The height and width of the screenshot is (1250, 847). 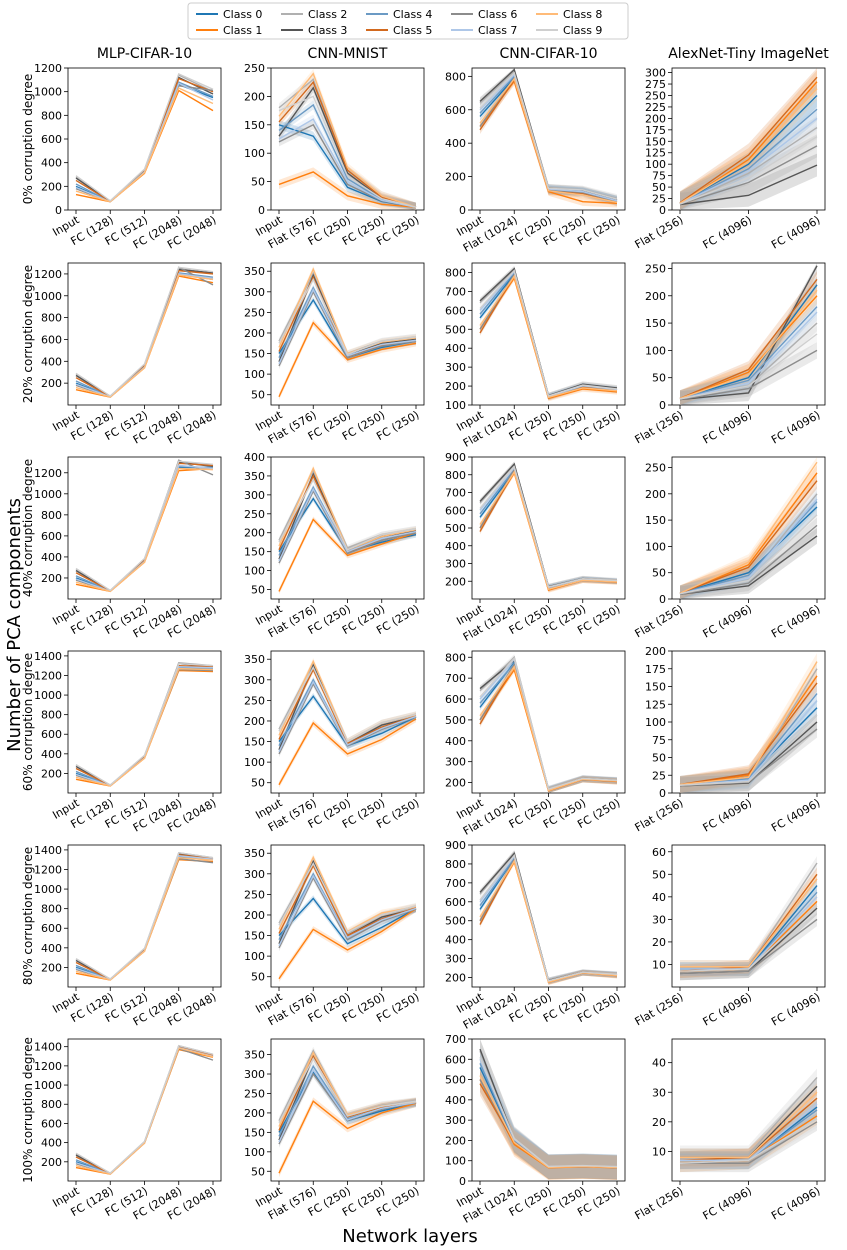 What do you see at coordinates (48, 92) in the screenshot?
I see `y-tick-label: 1000` at bounding box center [48, 92].